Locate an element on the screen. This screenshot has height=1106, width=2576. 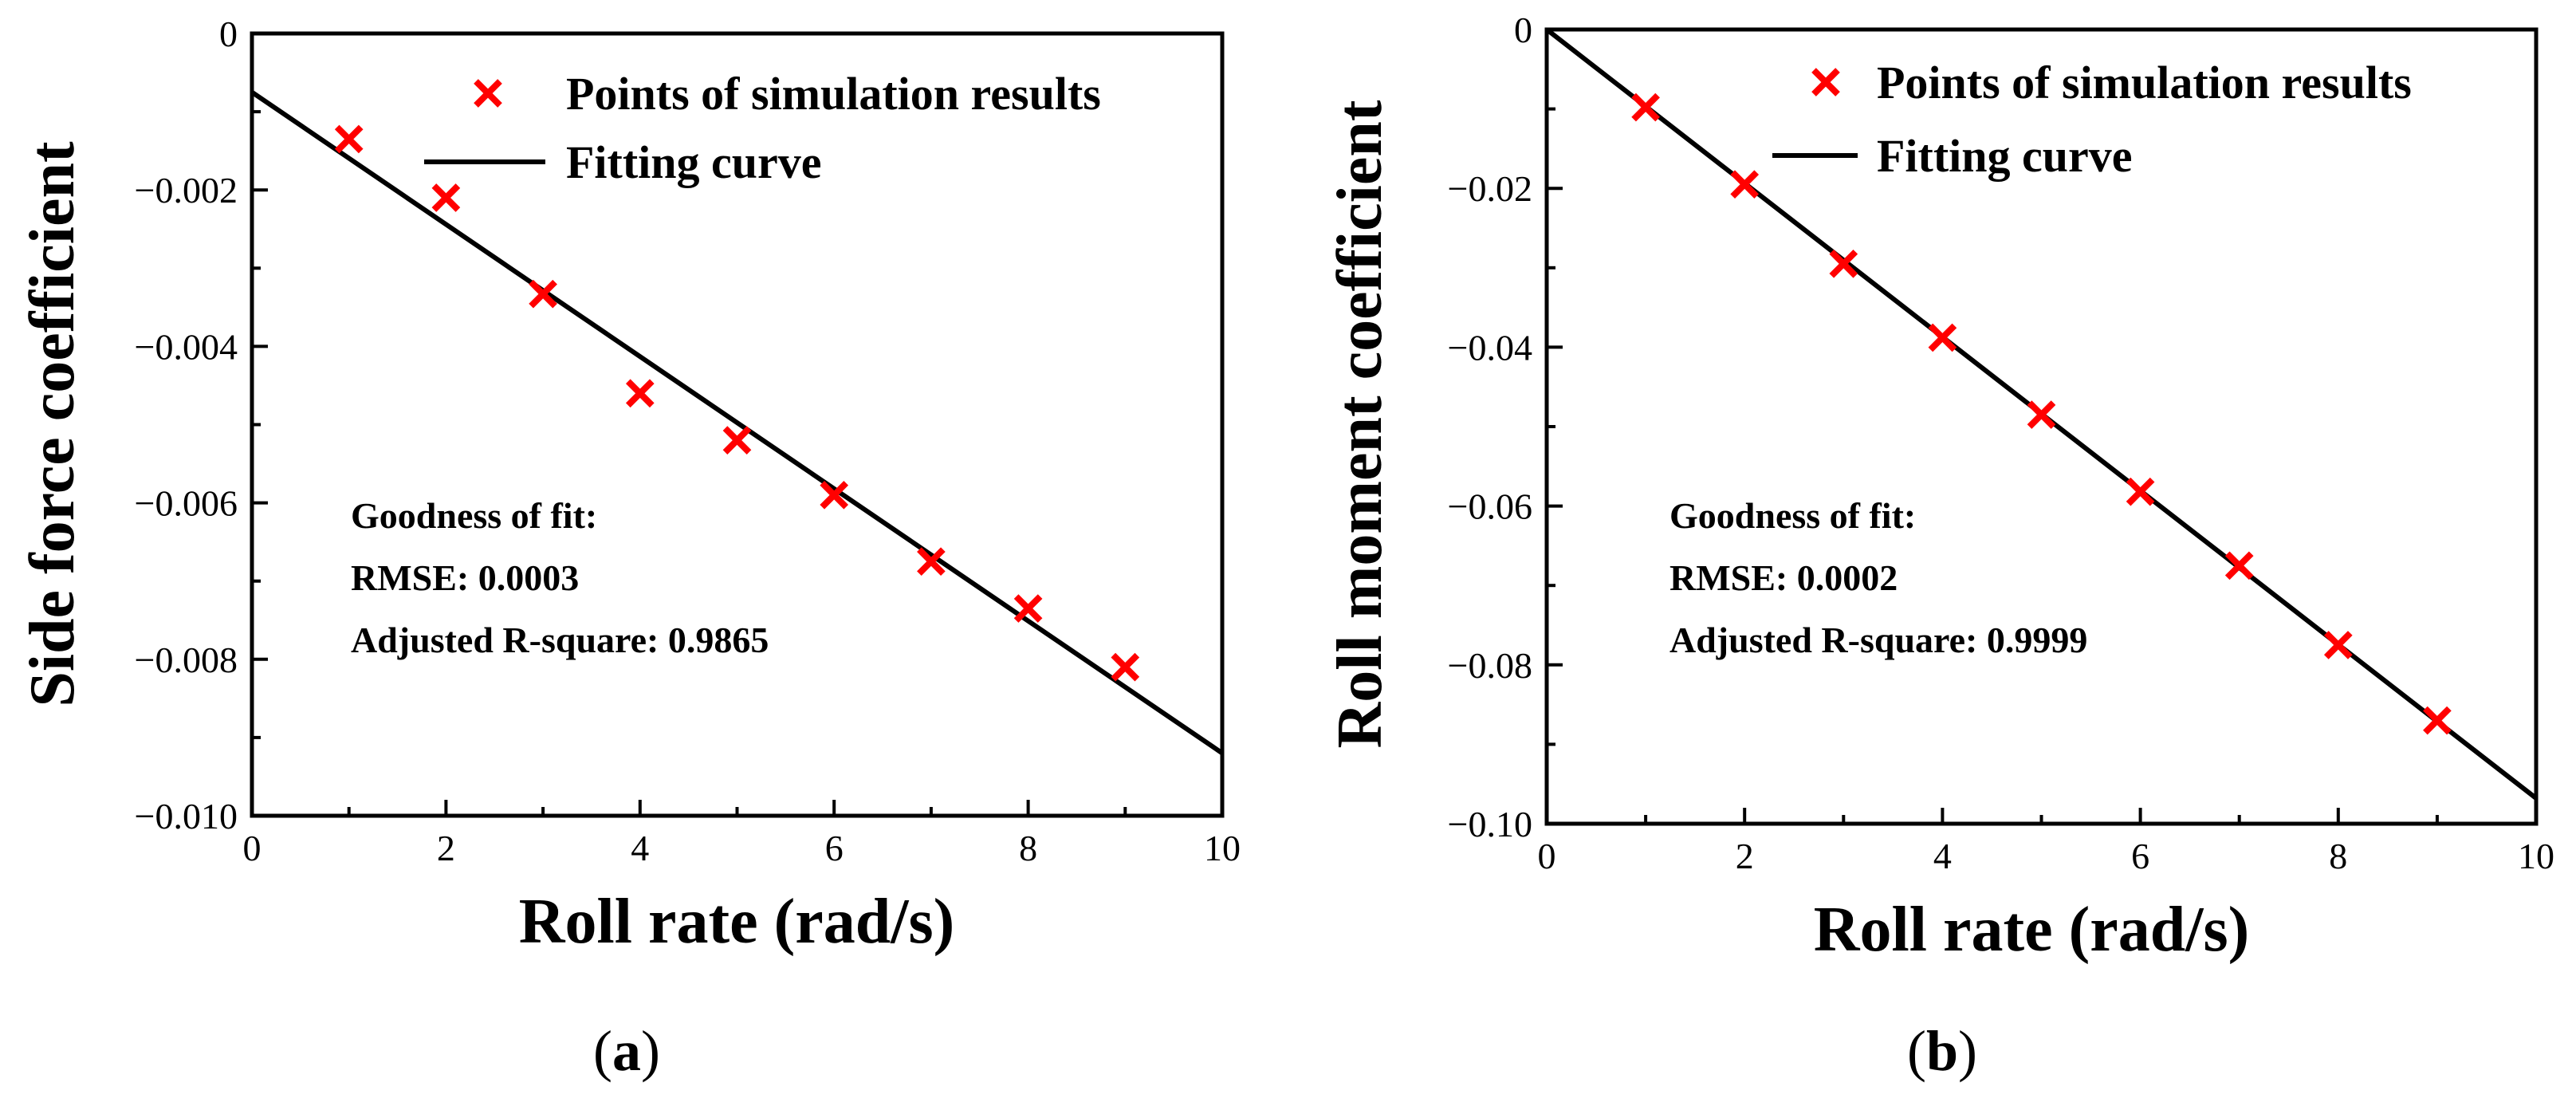
y-tick-label: −0.002 is located at coordinates (186, 190).